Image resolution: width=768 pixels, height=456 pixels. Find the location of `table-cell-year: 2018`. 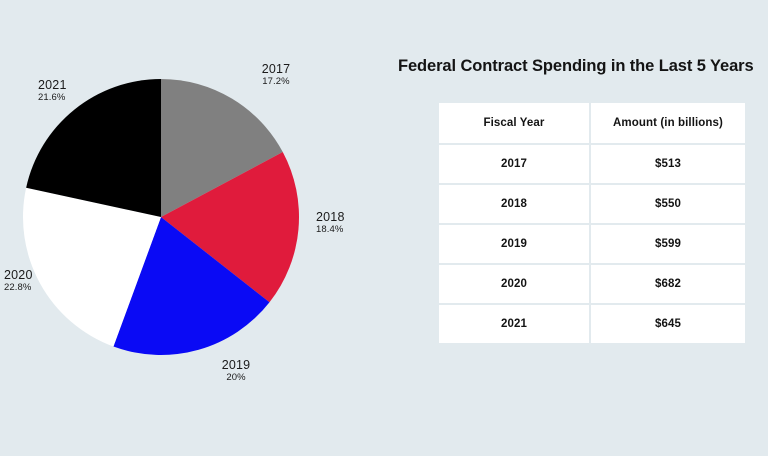

table-cell-year: 2018 is located at coordinates (514, 204).